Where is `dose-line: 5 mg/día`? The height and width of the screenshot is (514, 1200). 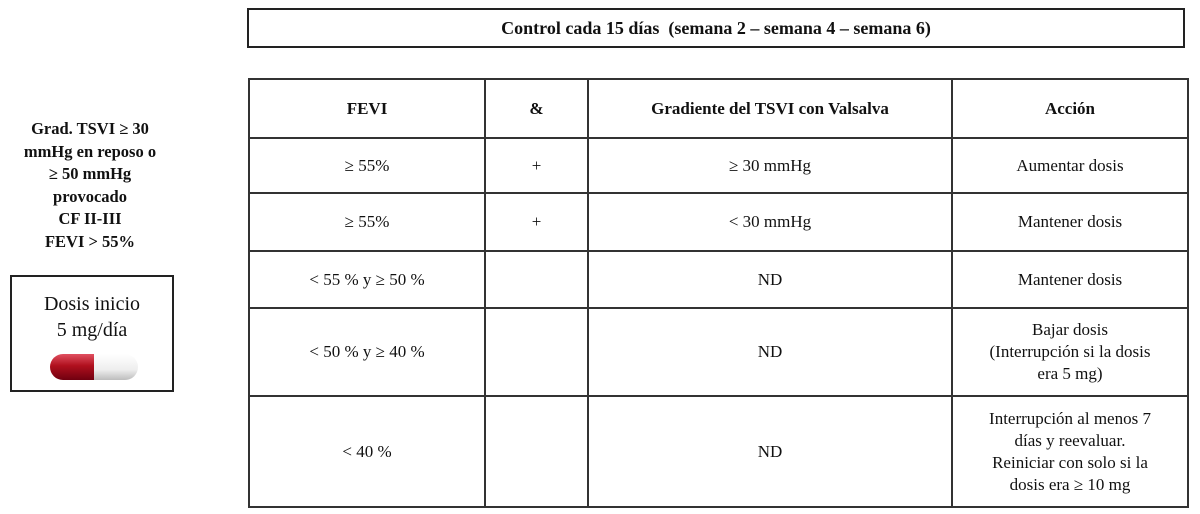 dose-line: 5 mg/día is located at coordinates (92, 330).